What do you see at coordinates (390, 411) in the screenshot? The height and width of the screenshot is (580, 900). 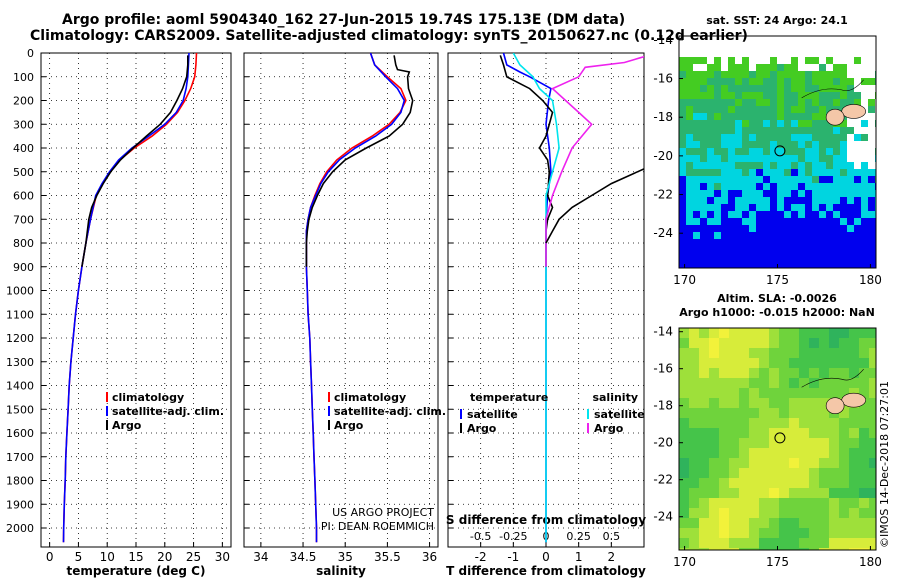 I see `salinity-legend-label: satellite-adj. clim.` at bounding box center [390, 411].